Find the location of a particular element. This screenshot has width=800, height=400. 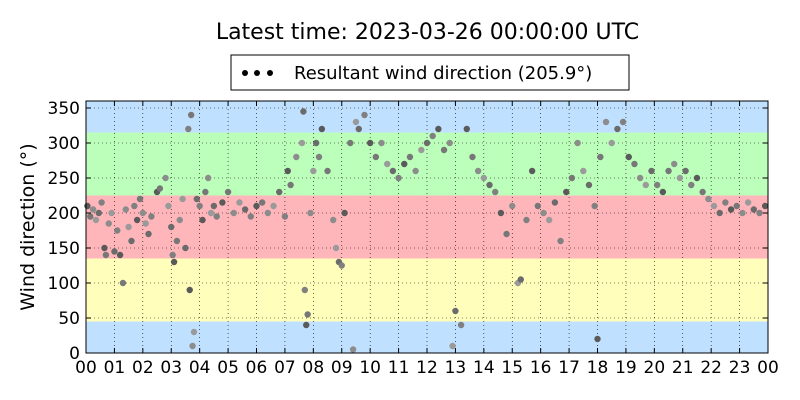

x-tick-label: 21 is located at coordinates (683, 368).